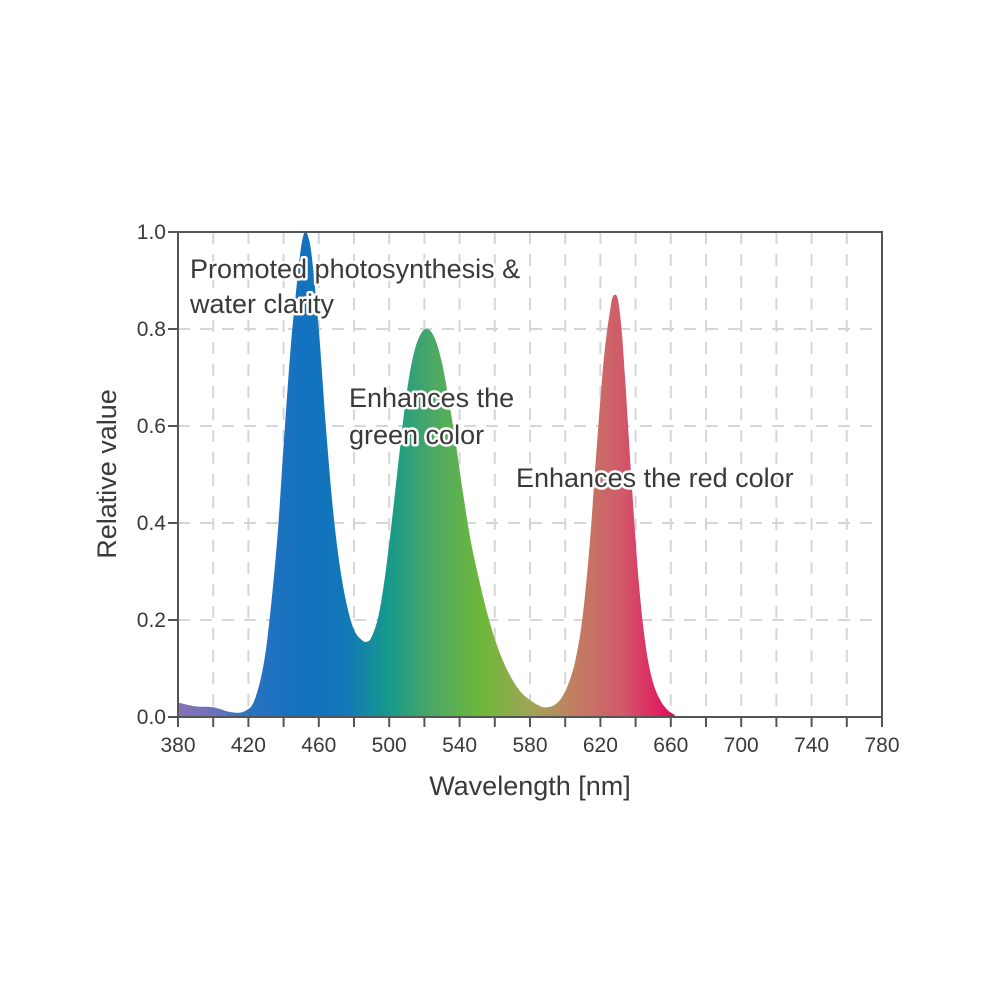  Describe the element at coordinates (530, 786) in the screenshot. I see `x-axis-title: Wavelength [nm]` at that location.